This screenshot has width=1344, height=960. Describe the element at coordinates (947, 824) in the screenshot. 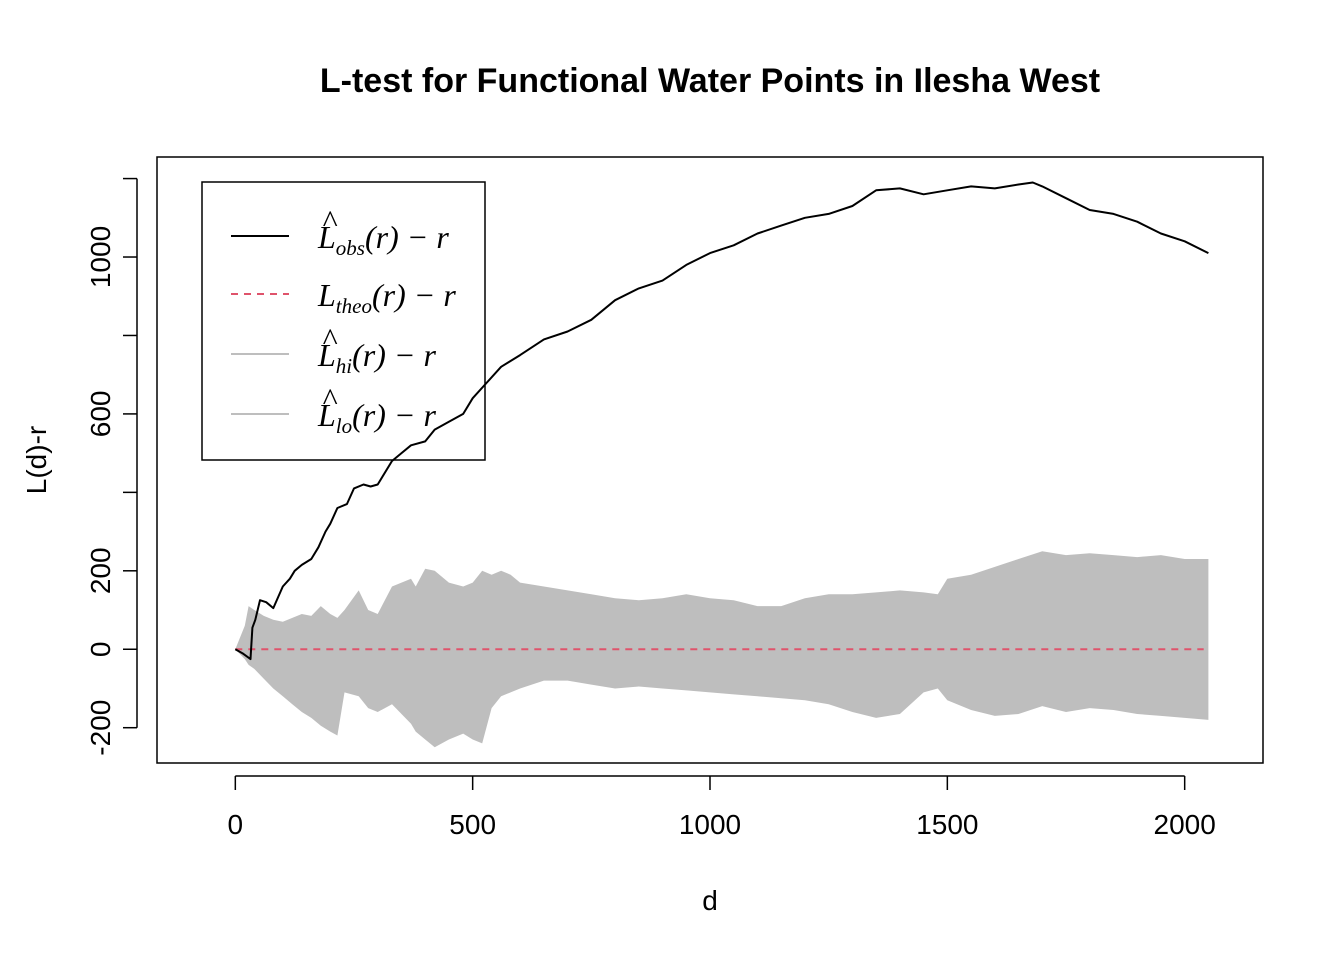

I see `x-tick-label: 1500` at that location.